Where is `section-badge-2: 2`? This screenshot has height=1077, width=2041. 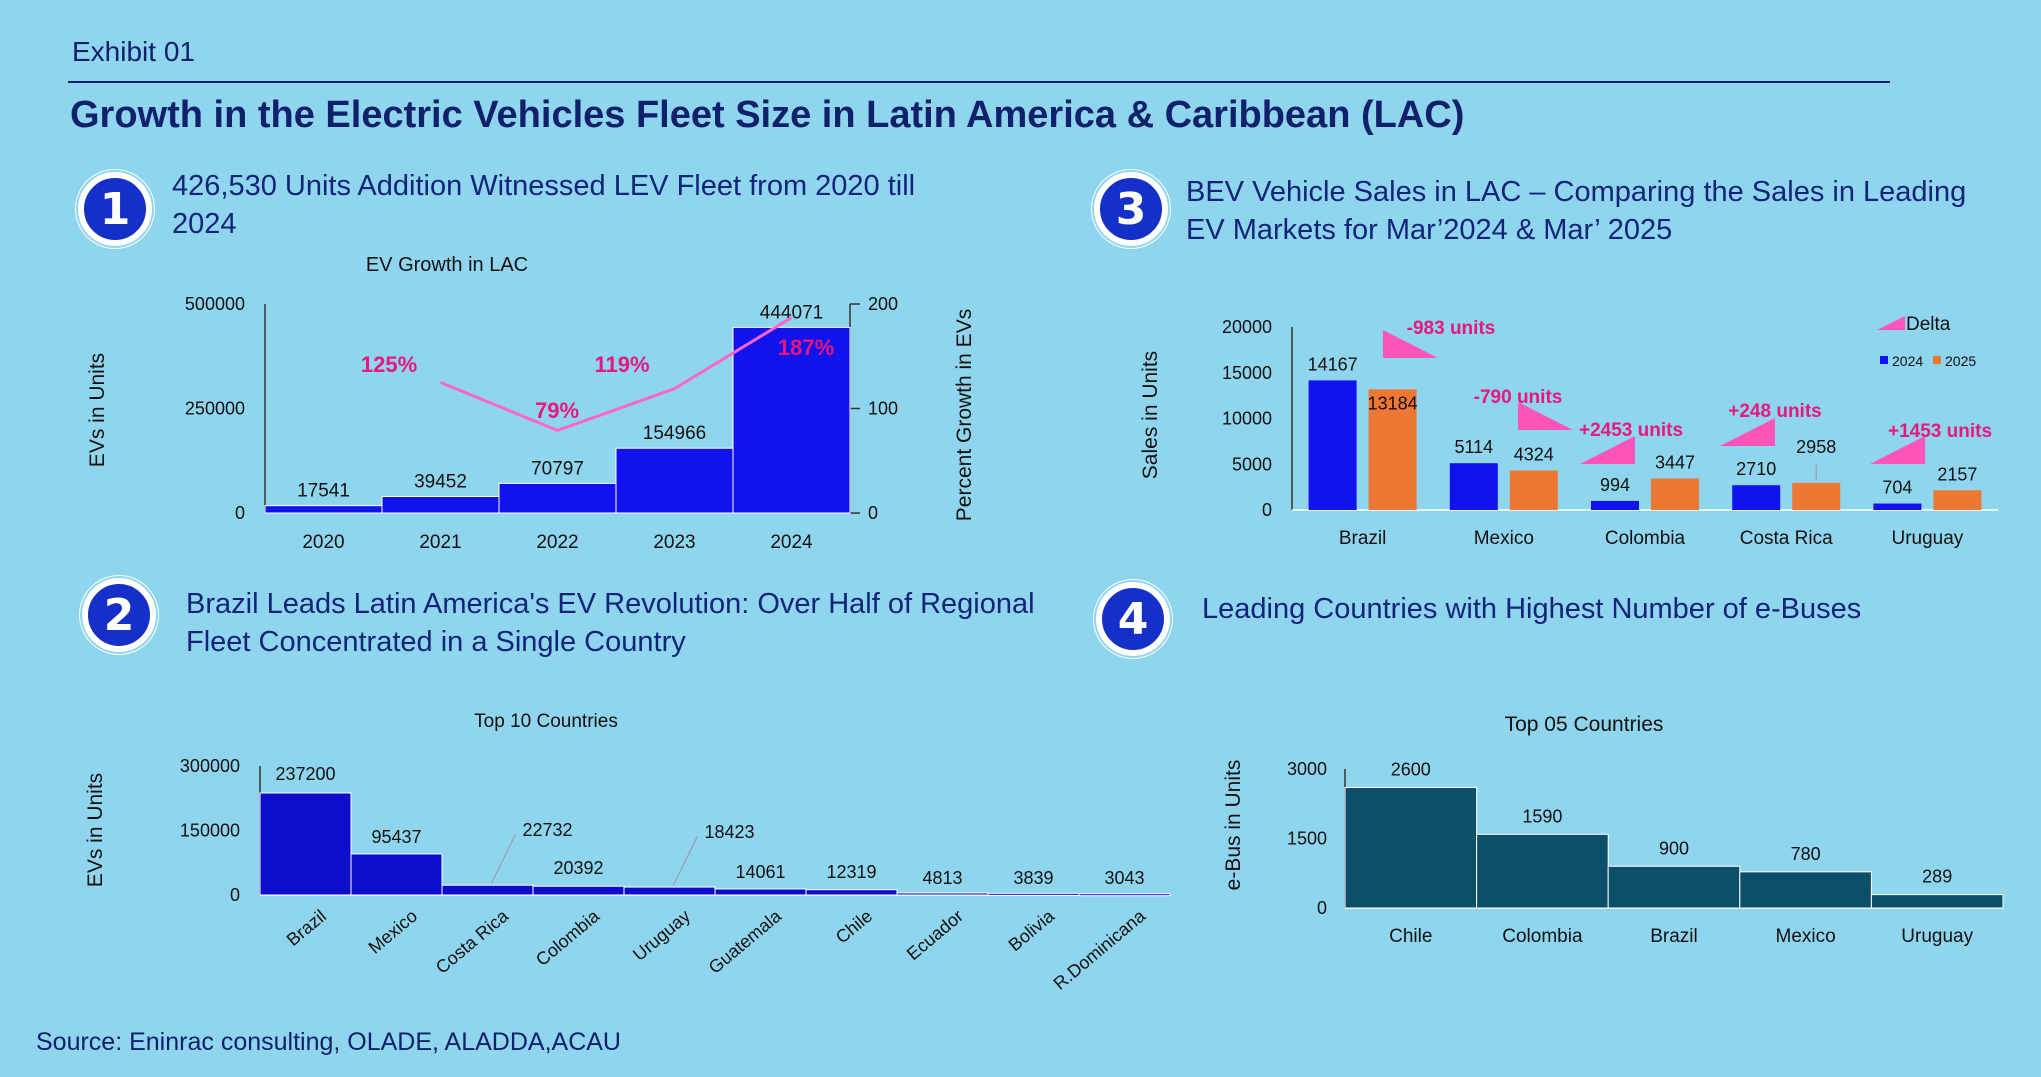
section-badge-2: 2 is located at coordinates (119, 615).